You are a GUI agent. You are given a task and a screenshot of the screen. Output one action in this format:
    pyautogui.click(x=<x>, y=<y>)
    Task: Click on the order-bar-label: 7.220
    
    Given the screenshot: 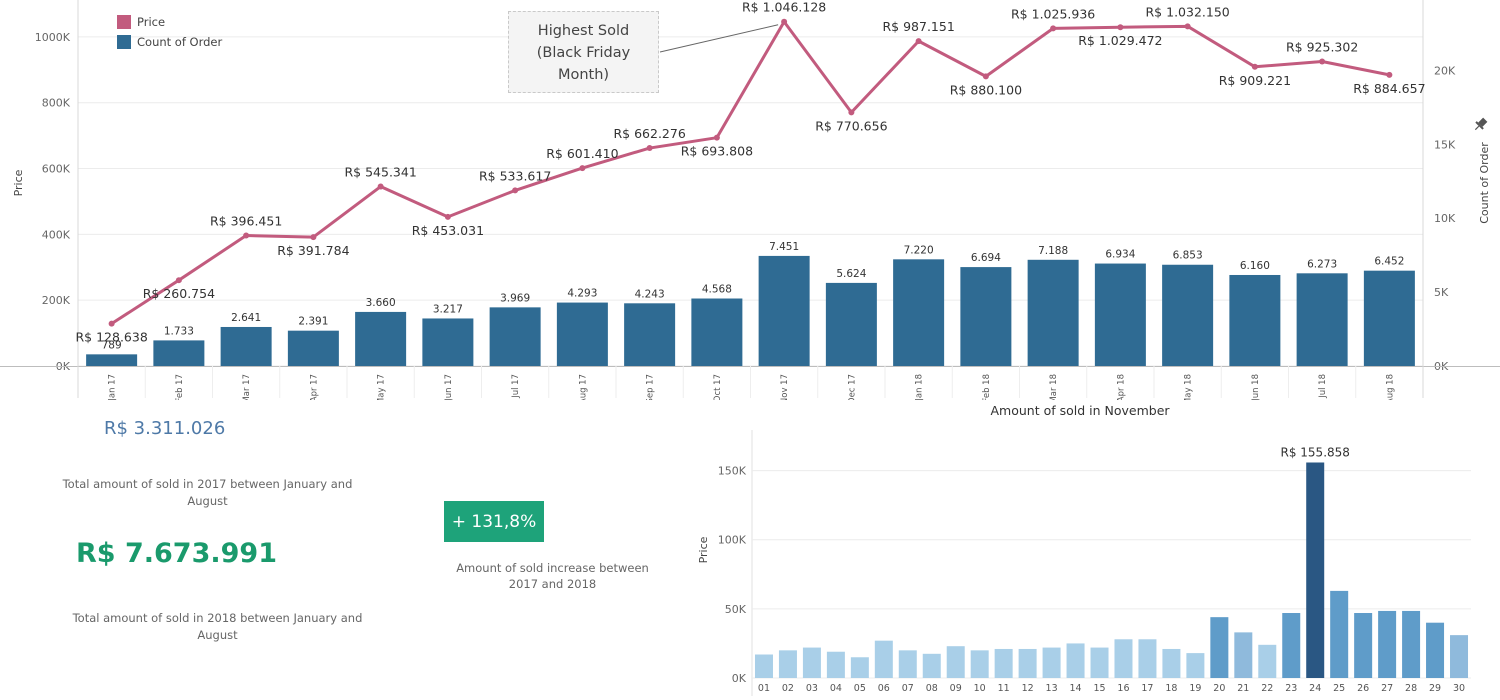 What is the action you would take?
    pyautogui.click(x=919, y=250)
    